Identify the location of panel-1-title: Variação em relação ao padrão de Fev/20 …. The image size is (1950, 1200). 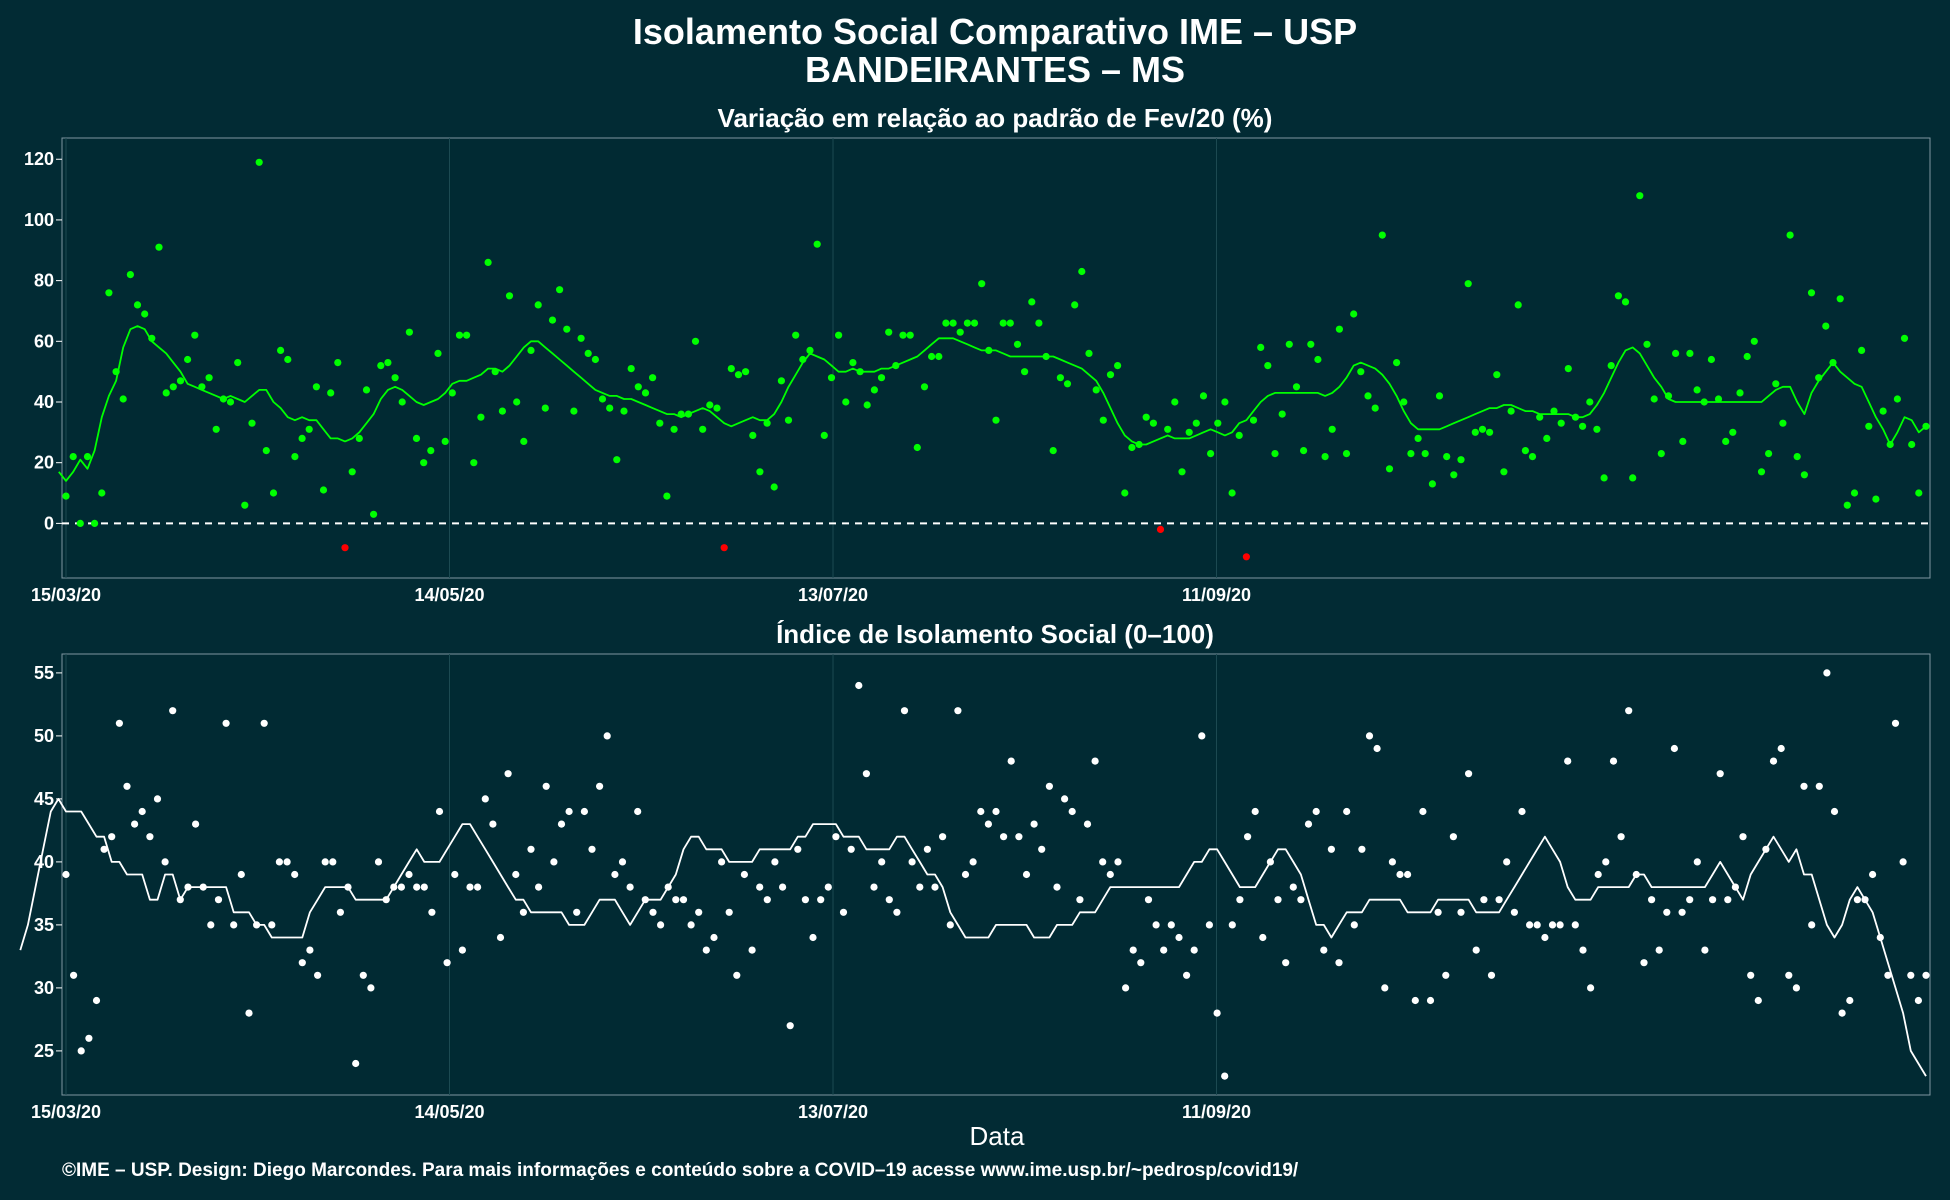
(995, 118).